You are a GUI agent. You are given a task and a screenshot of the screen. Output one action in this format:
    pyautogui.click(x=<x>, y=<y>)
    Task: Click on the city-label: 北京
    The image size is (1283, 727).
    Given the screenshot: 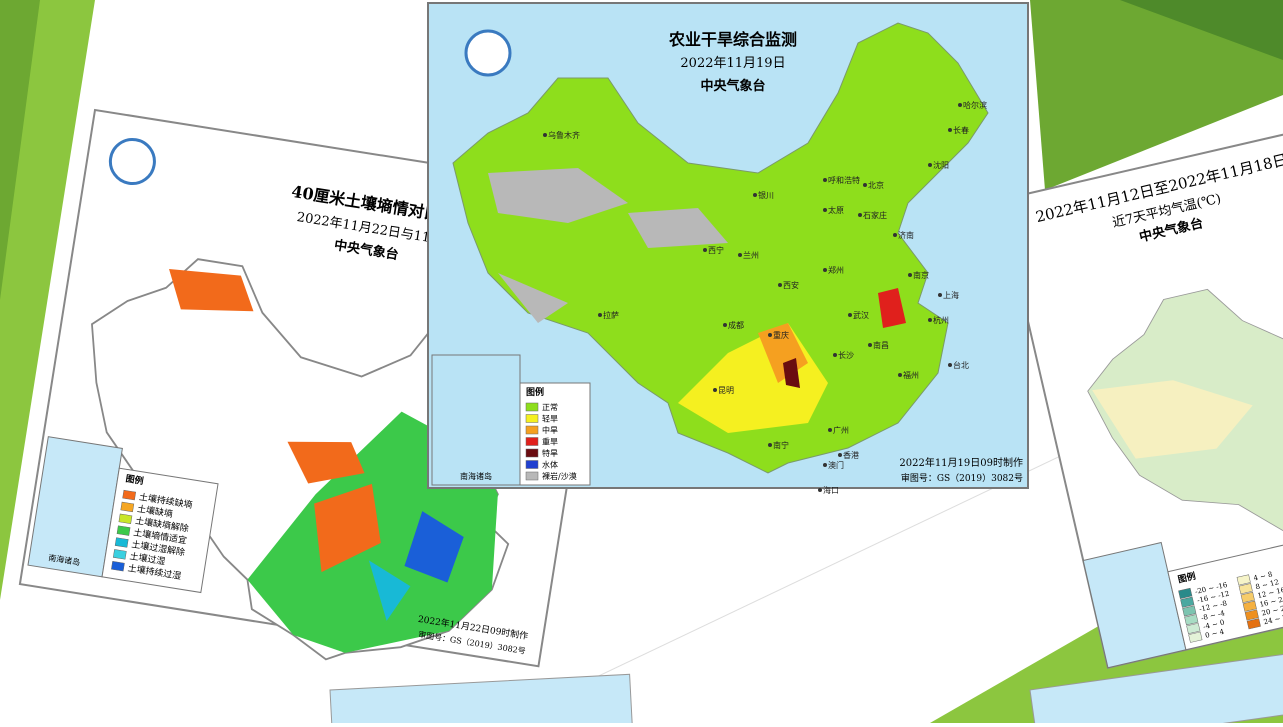 What is the action you would take?
    pyautogui.click(x=876, y=185)
    